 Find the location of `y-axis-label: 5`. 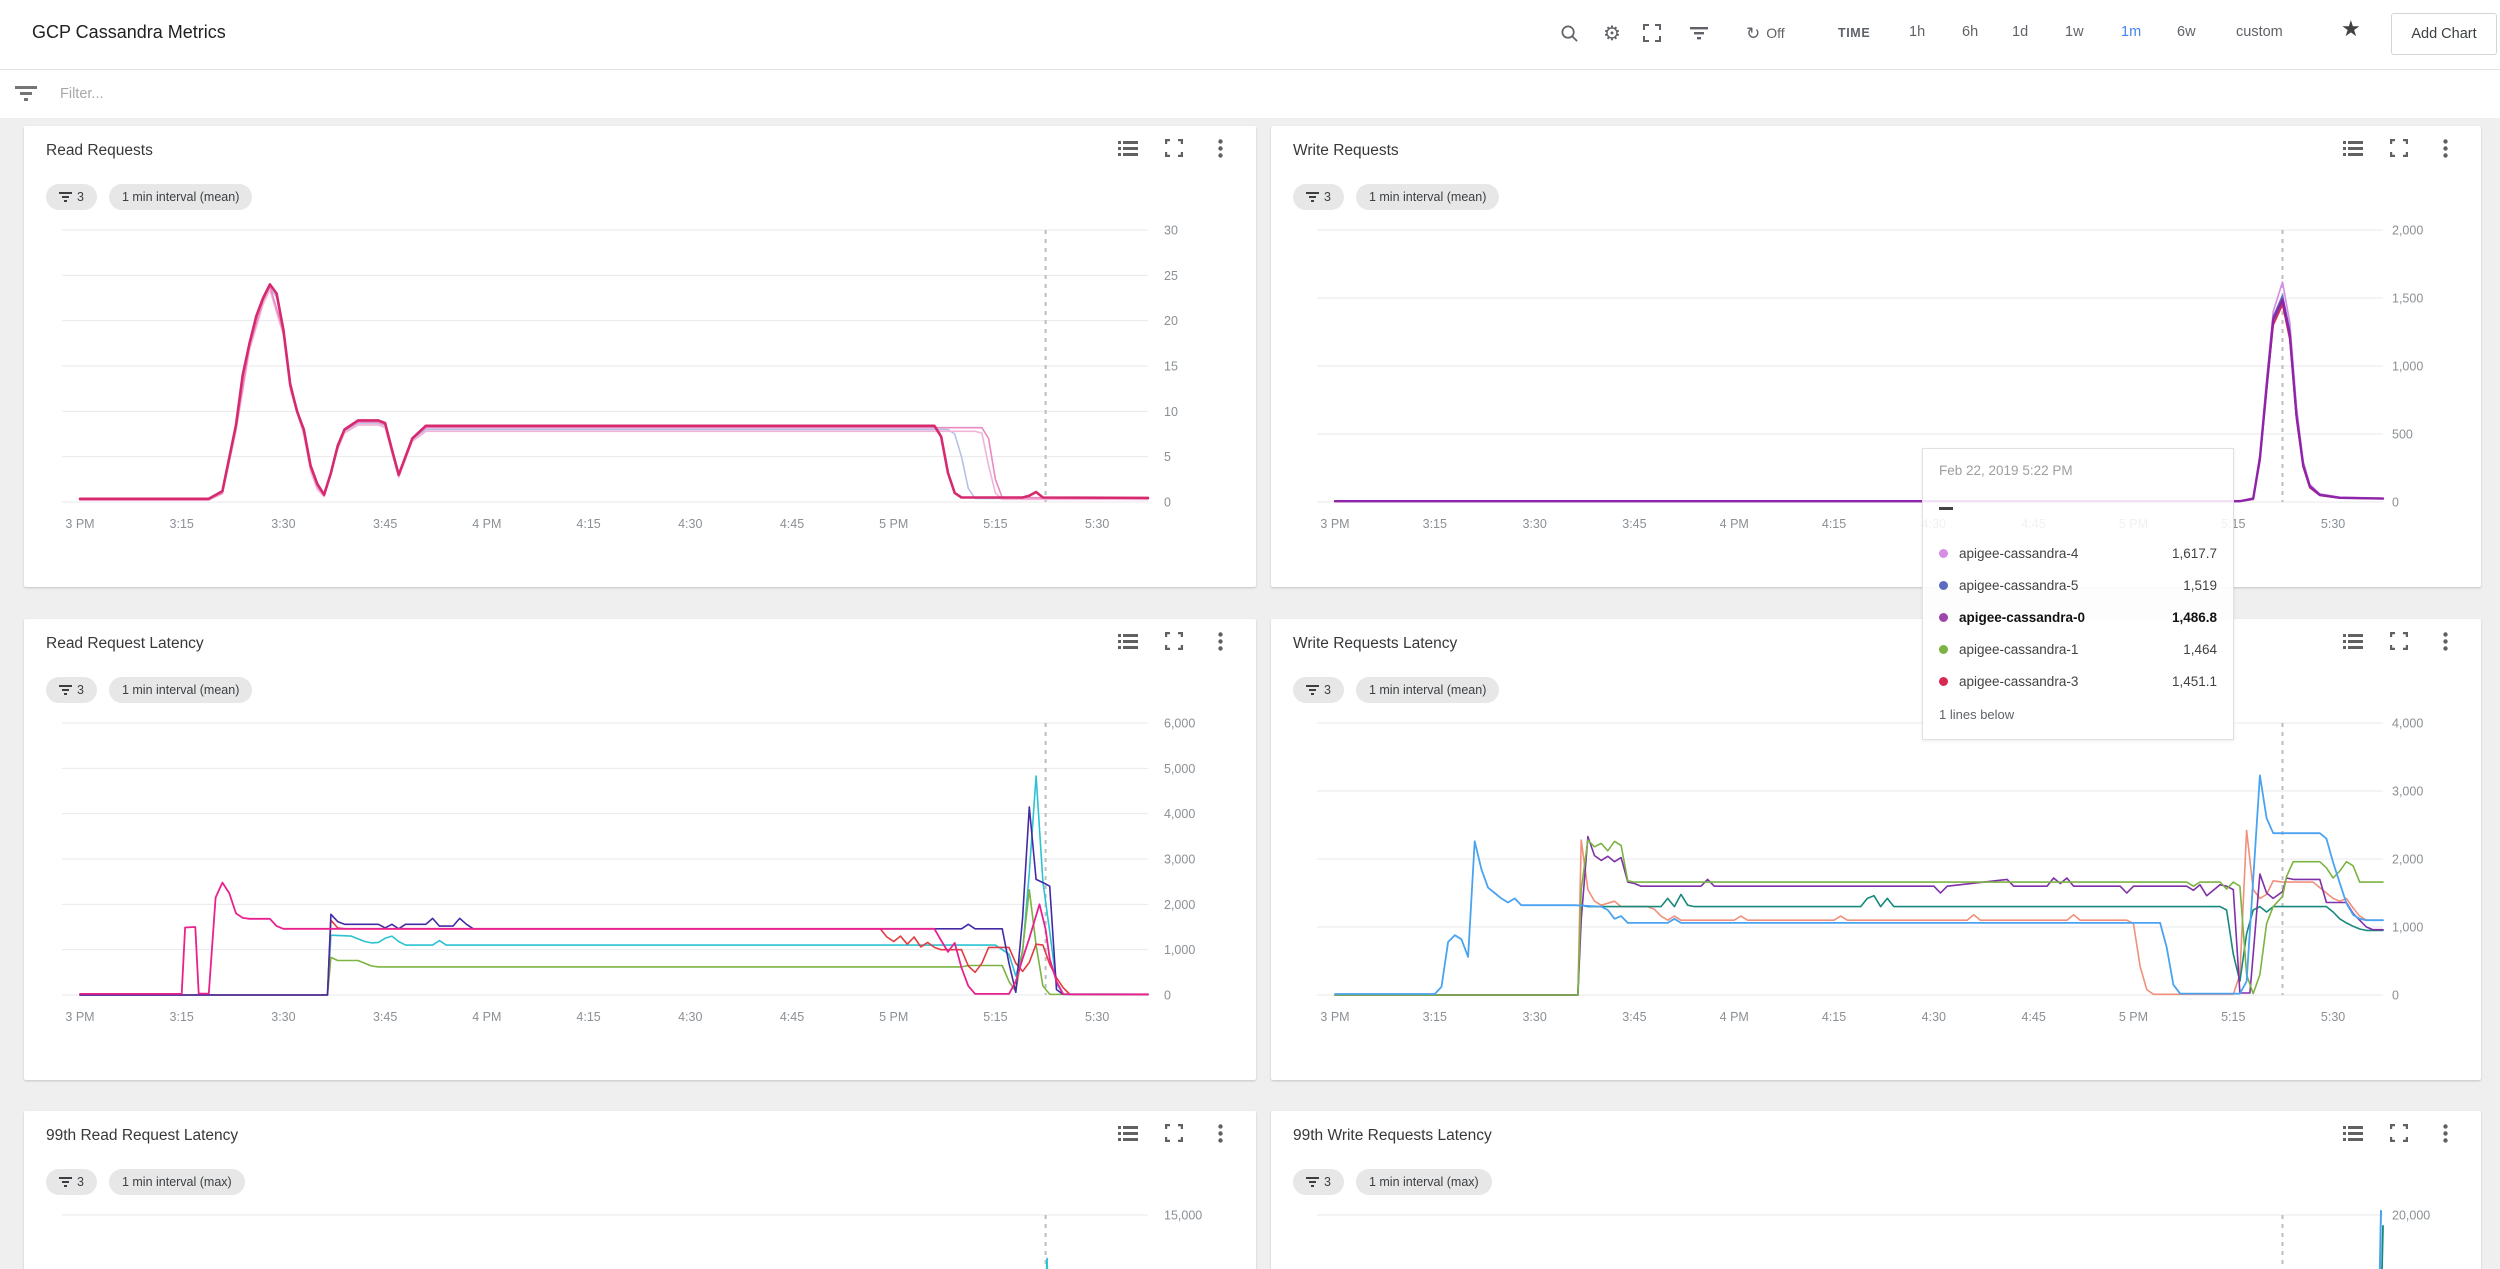

y-axis-label: 5 is located at coordinates (1167, 457).